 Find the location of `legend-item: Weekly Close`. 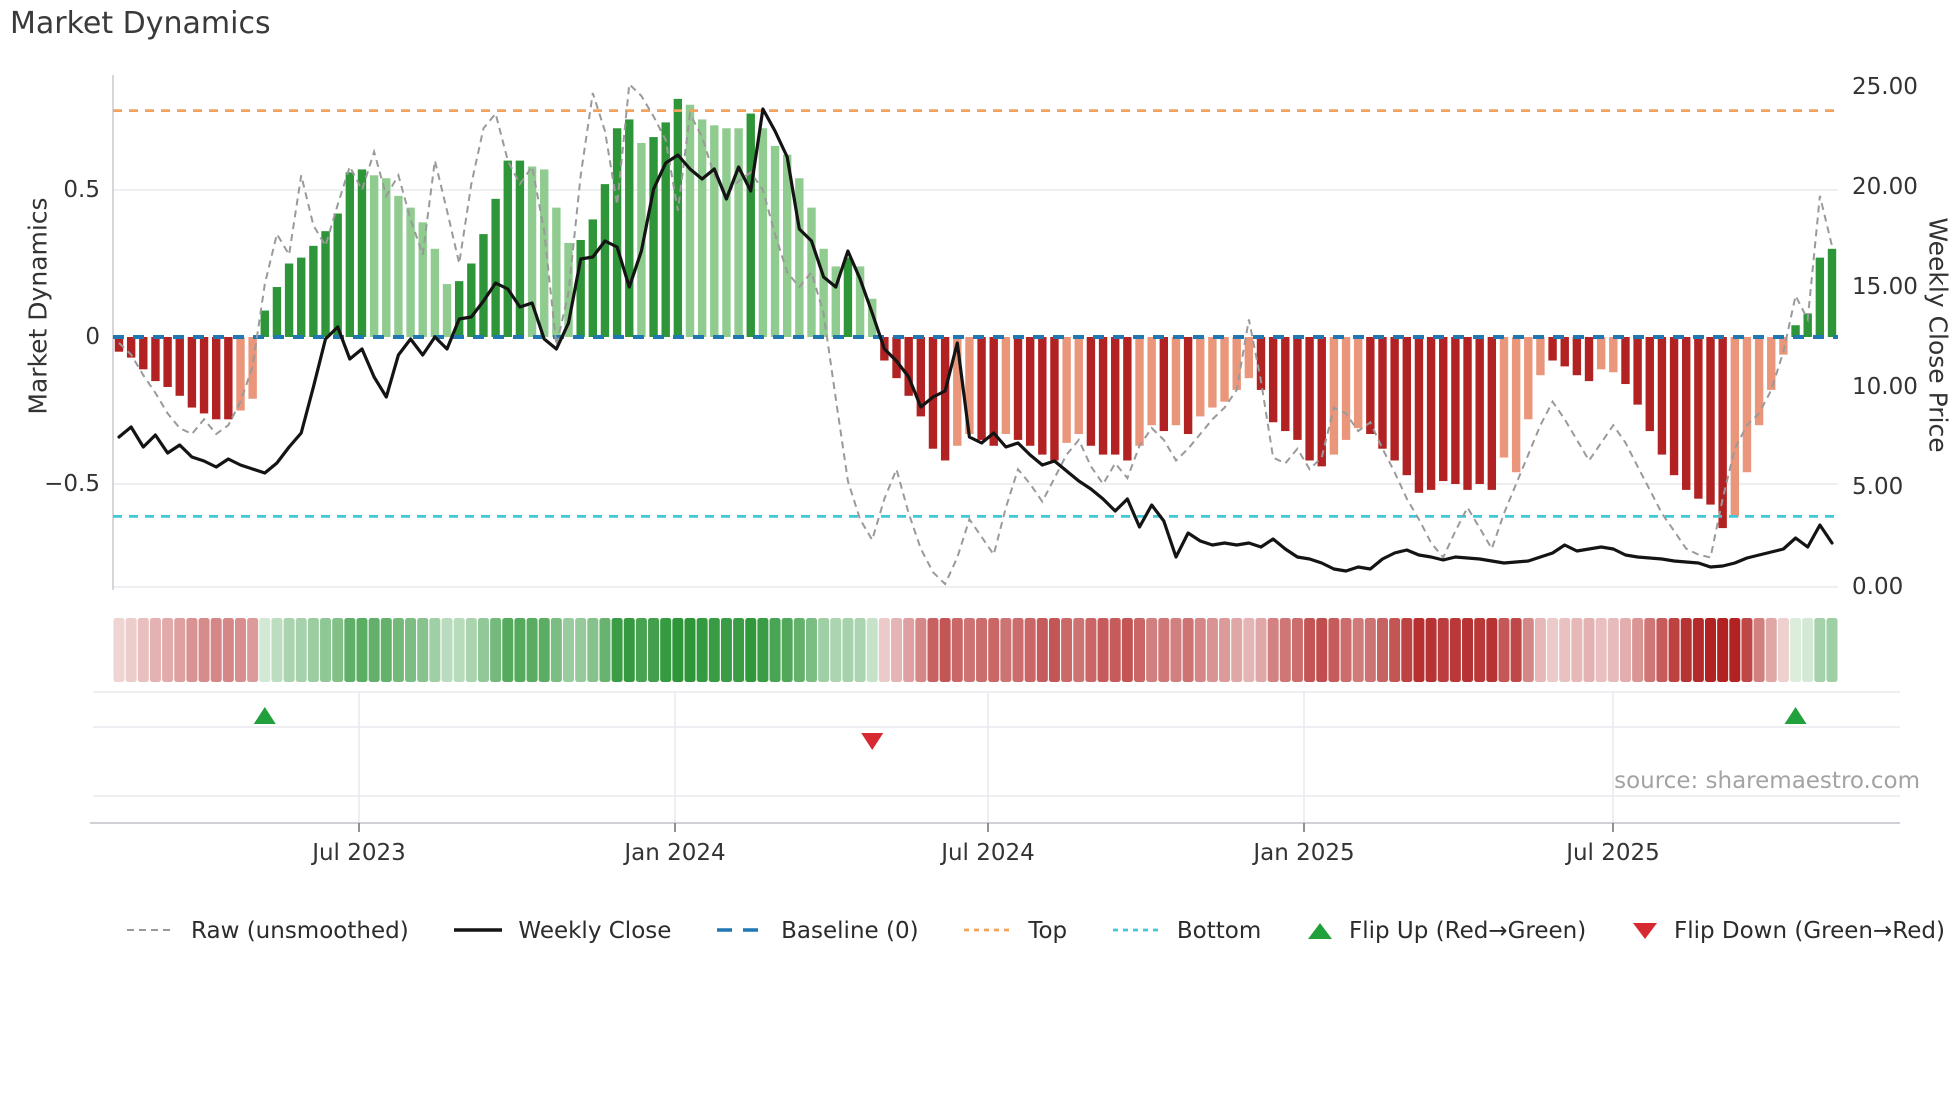

legend-item: Weekly Close is located at coordinates (561, 931).